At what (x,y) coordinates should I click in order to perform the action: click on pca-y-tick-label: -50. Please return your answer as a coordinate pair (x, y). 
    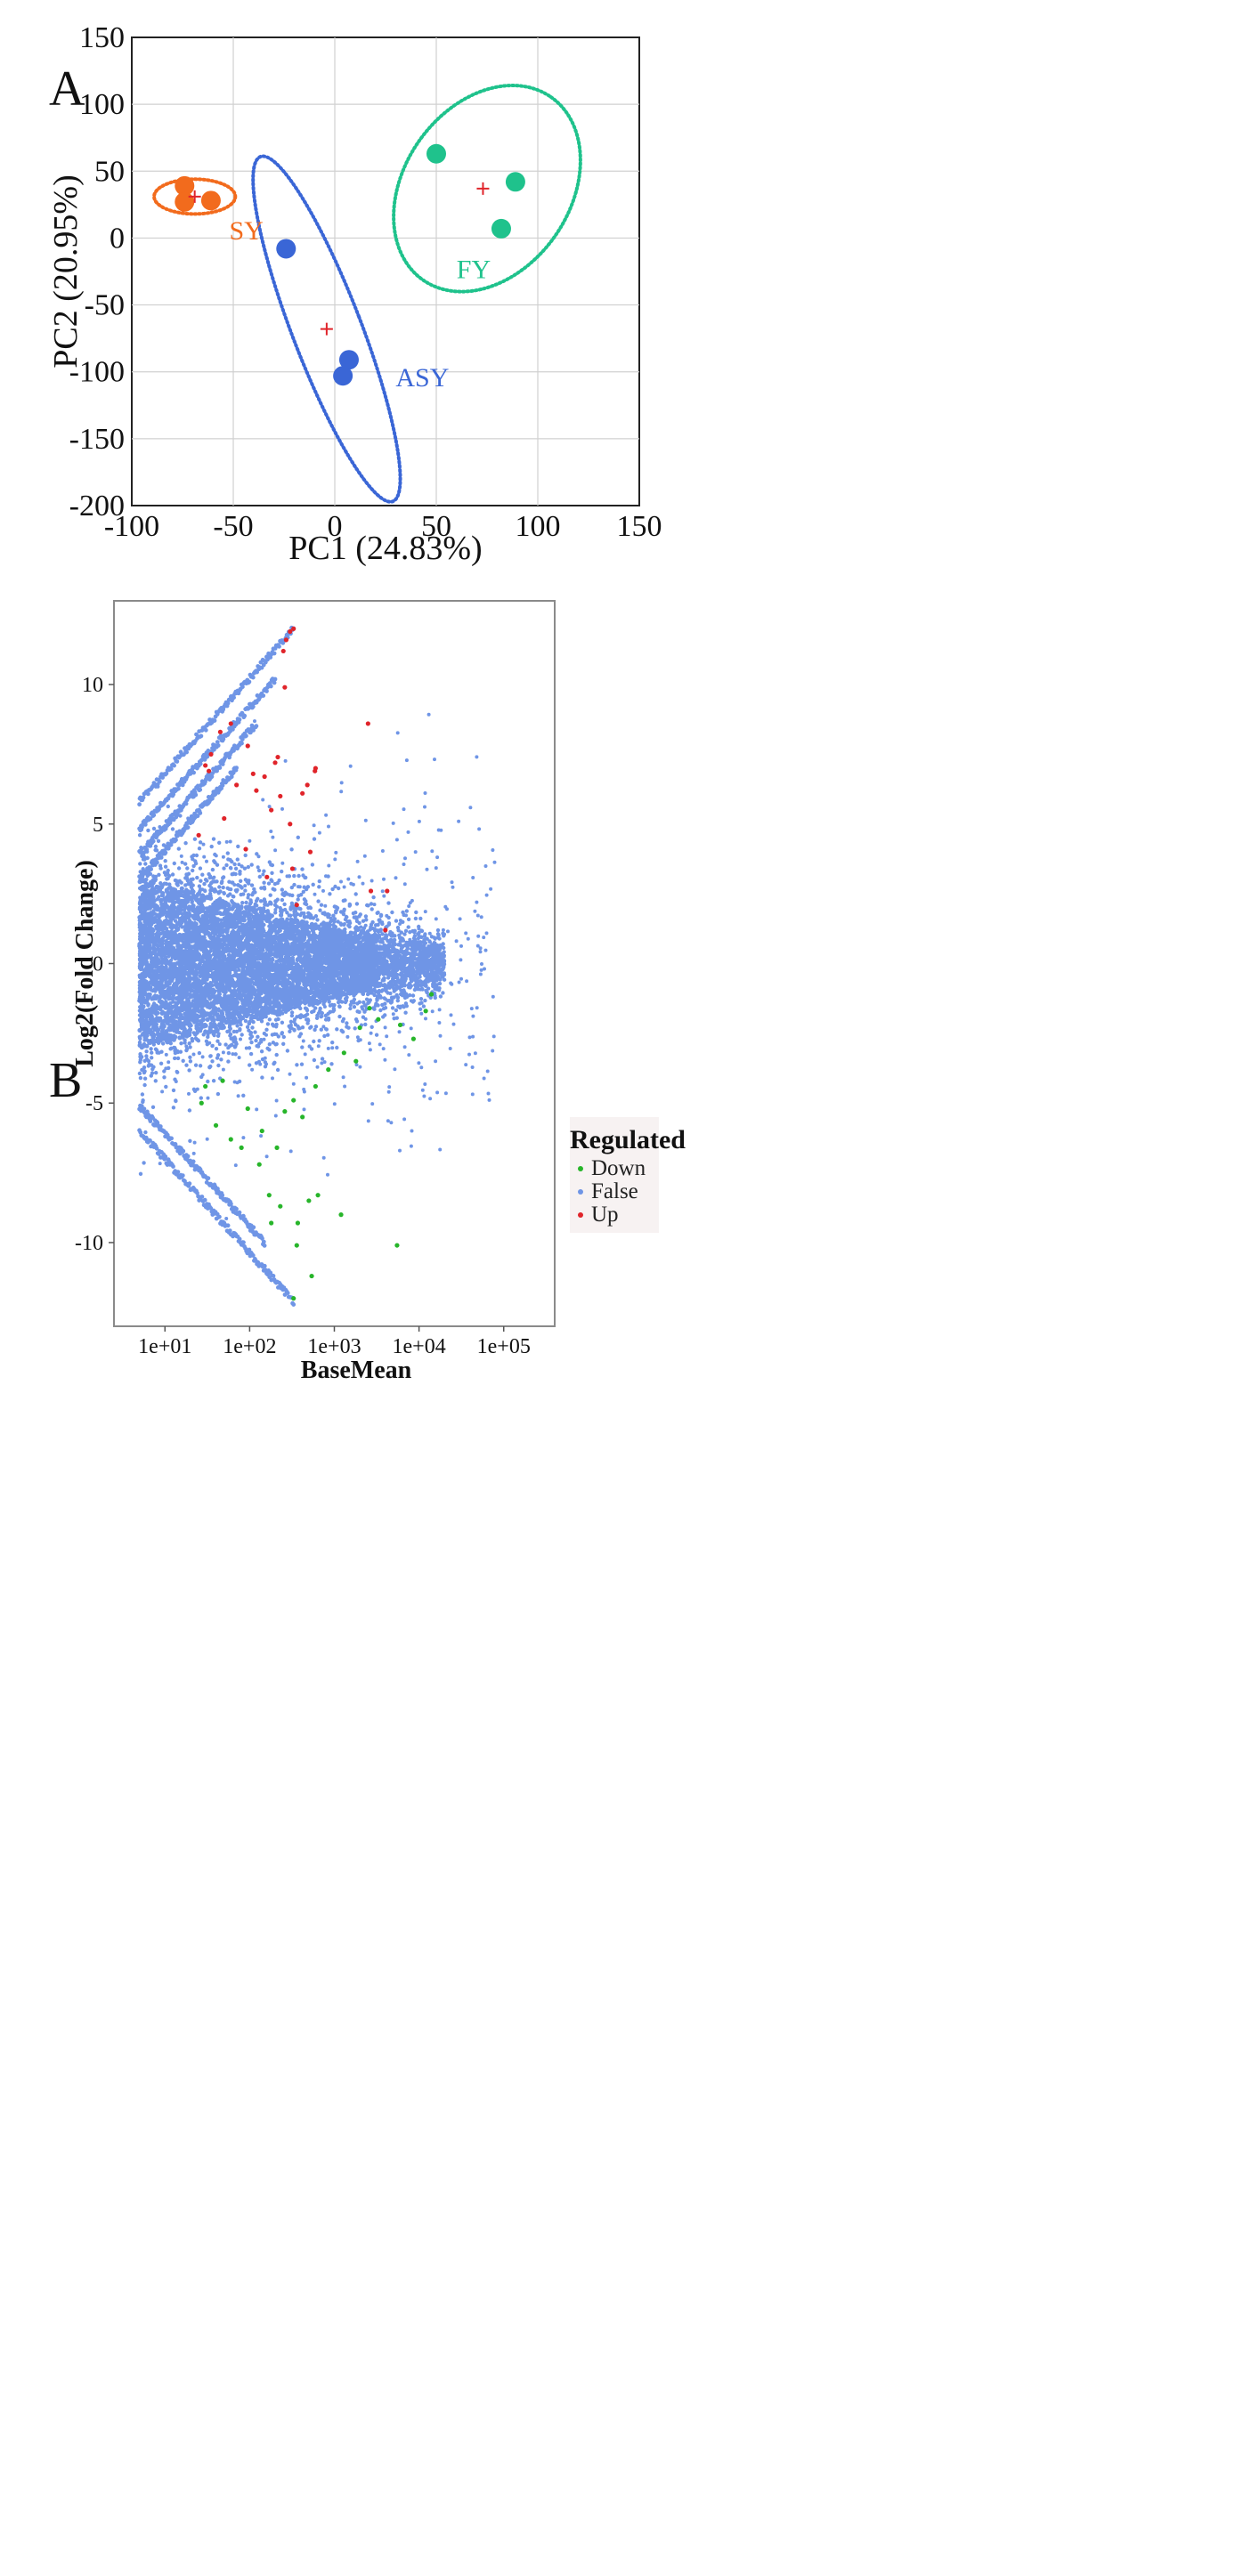
    Looking at the image, I should click on (105, 306).